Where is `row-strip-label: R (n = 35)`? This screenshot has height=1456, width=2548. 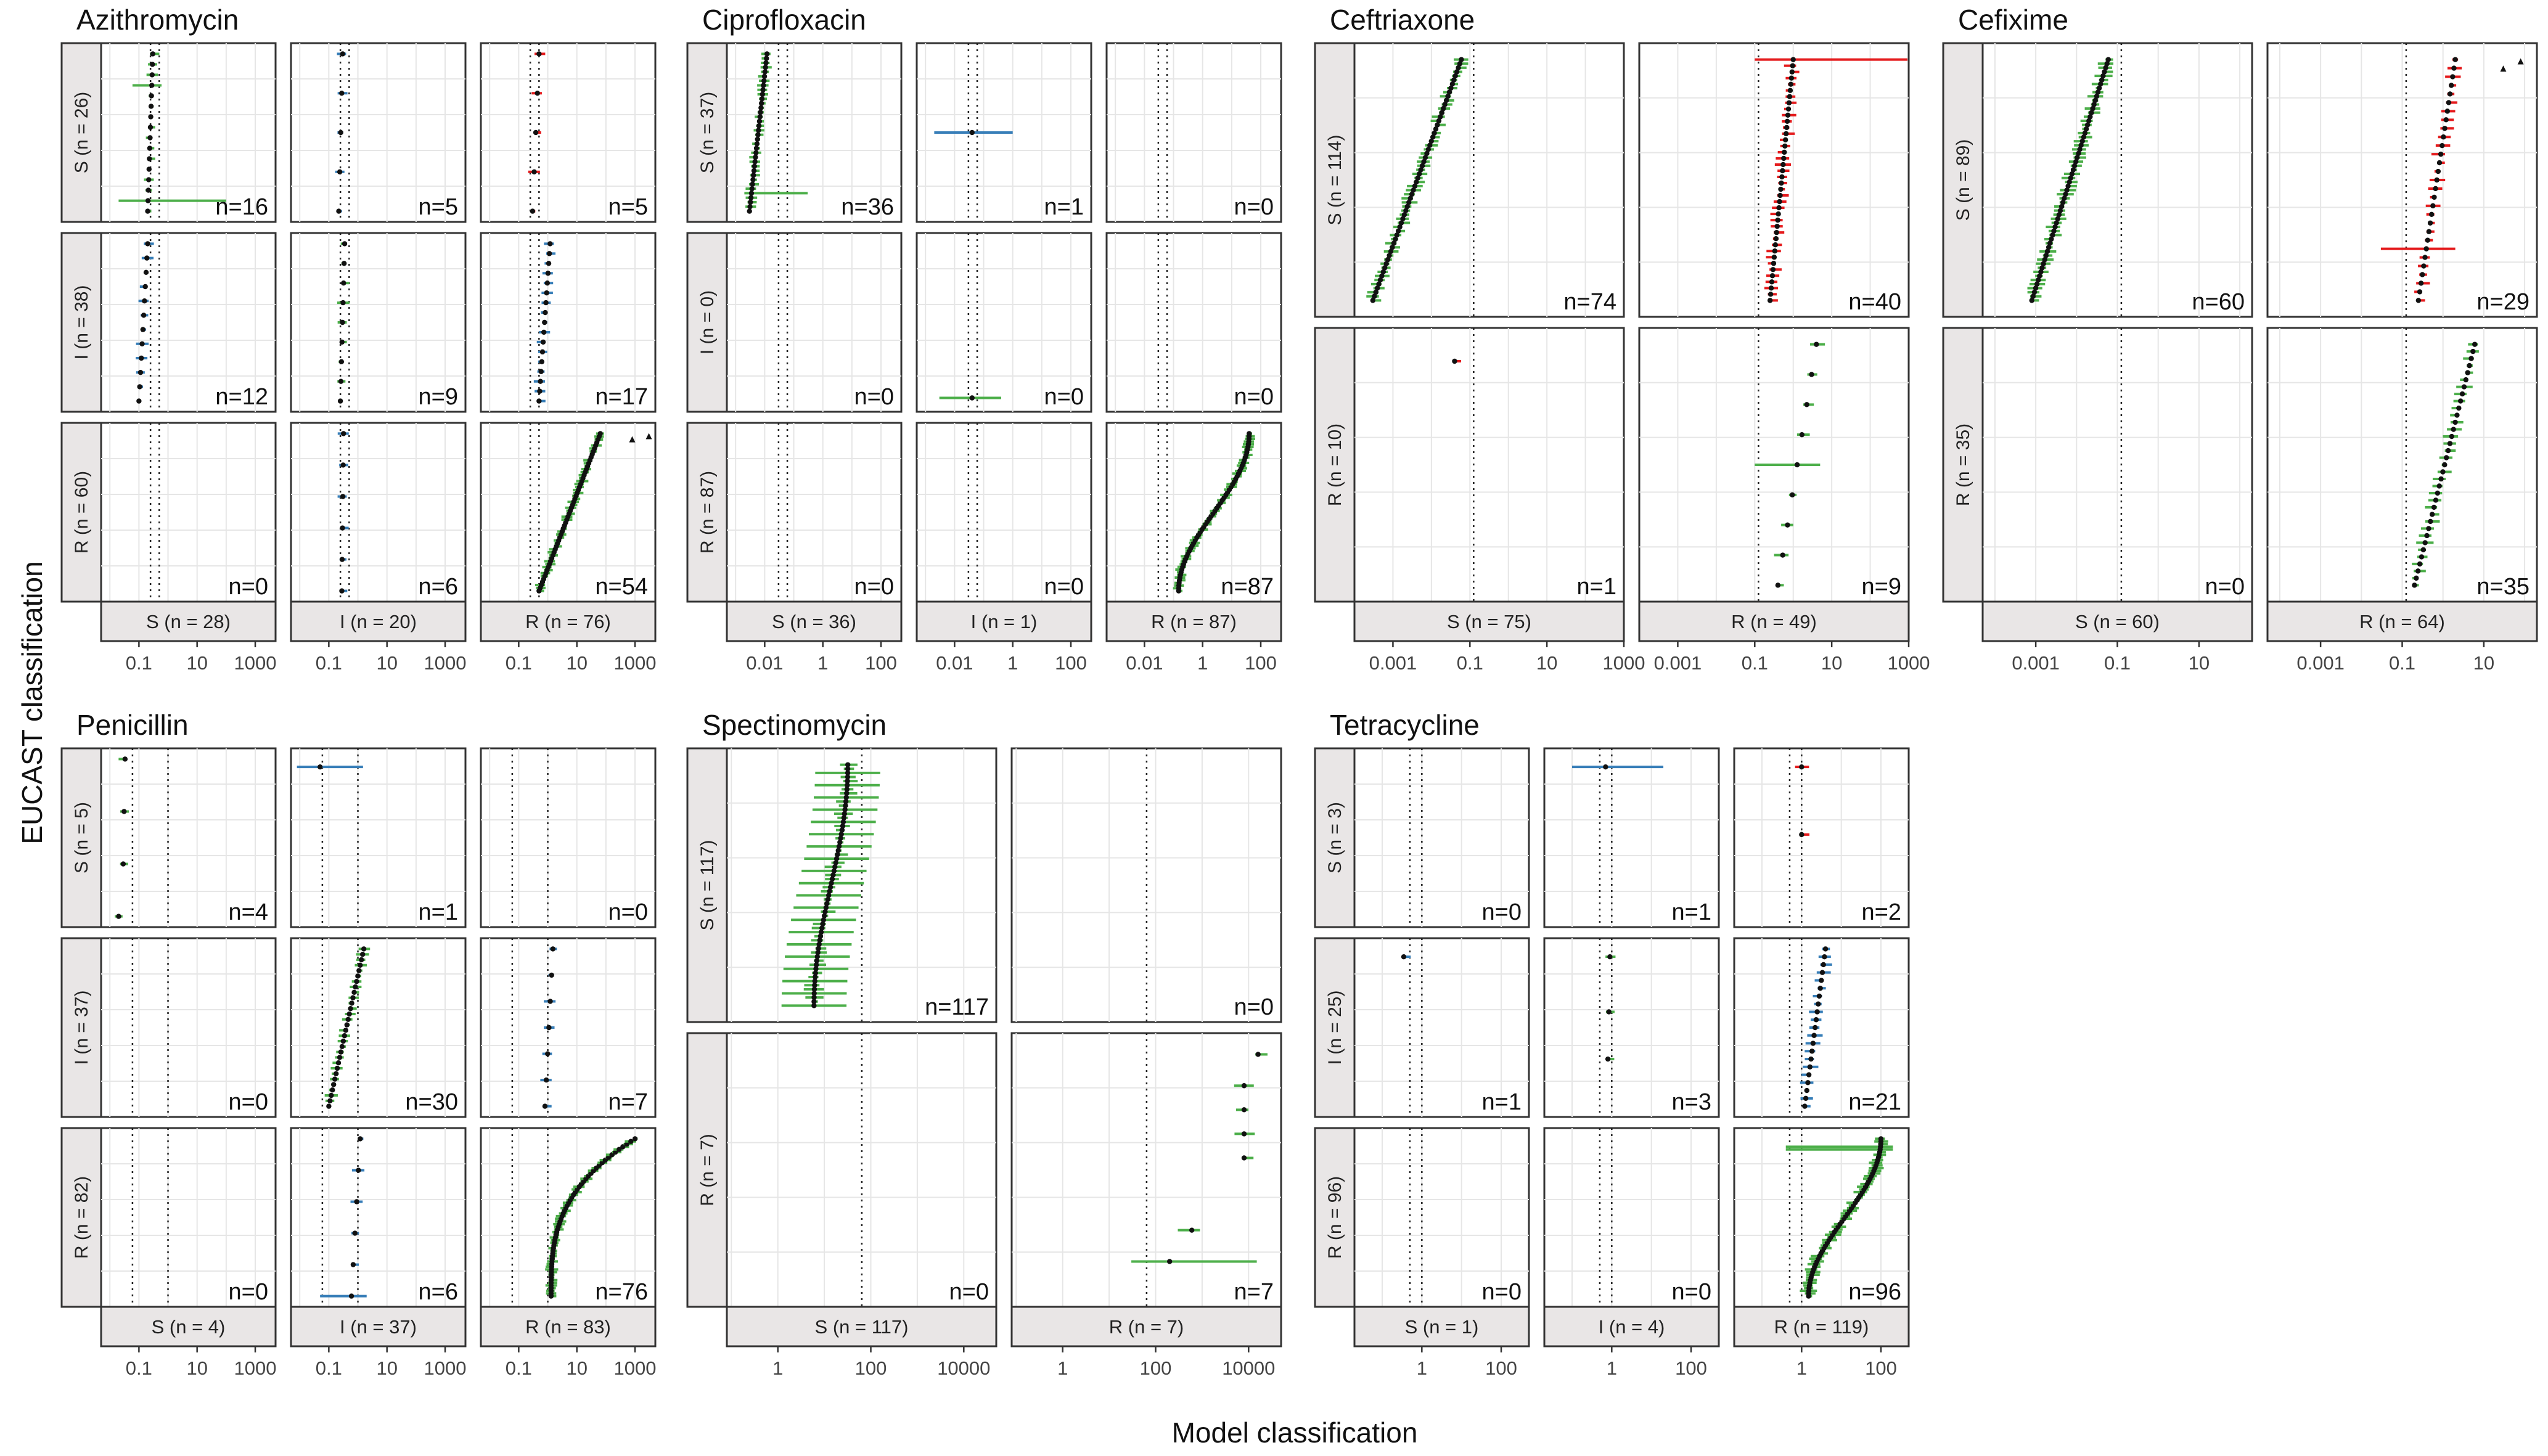 row-strip-label: R (n = 35) is located at coordinates (1963, 465).